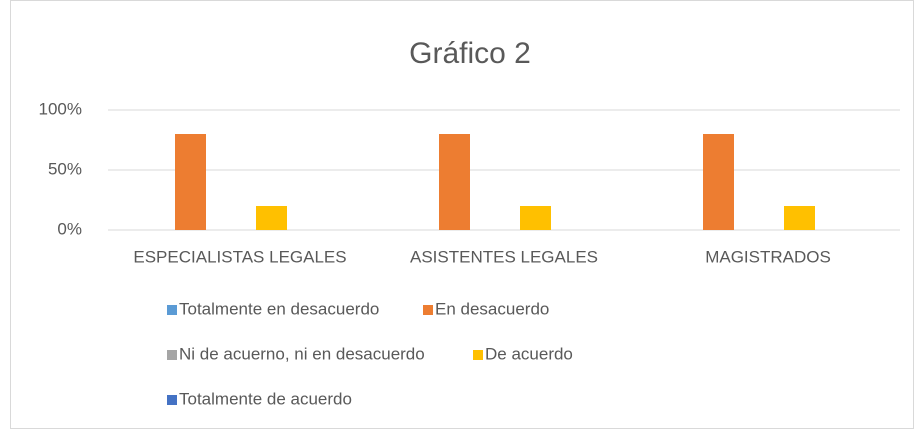 This screenshot has height=430, width=915. What do you see at coordinates (279, 308) in the screenshot?
I see `legend-label: Totalmente en desacuerdo` at bounding box center [279, 308].